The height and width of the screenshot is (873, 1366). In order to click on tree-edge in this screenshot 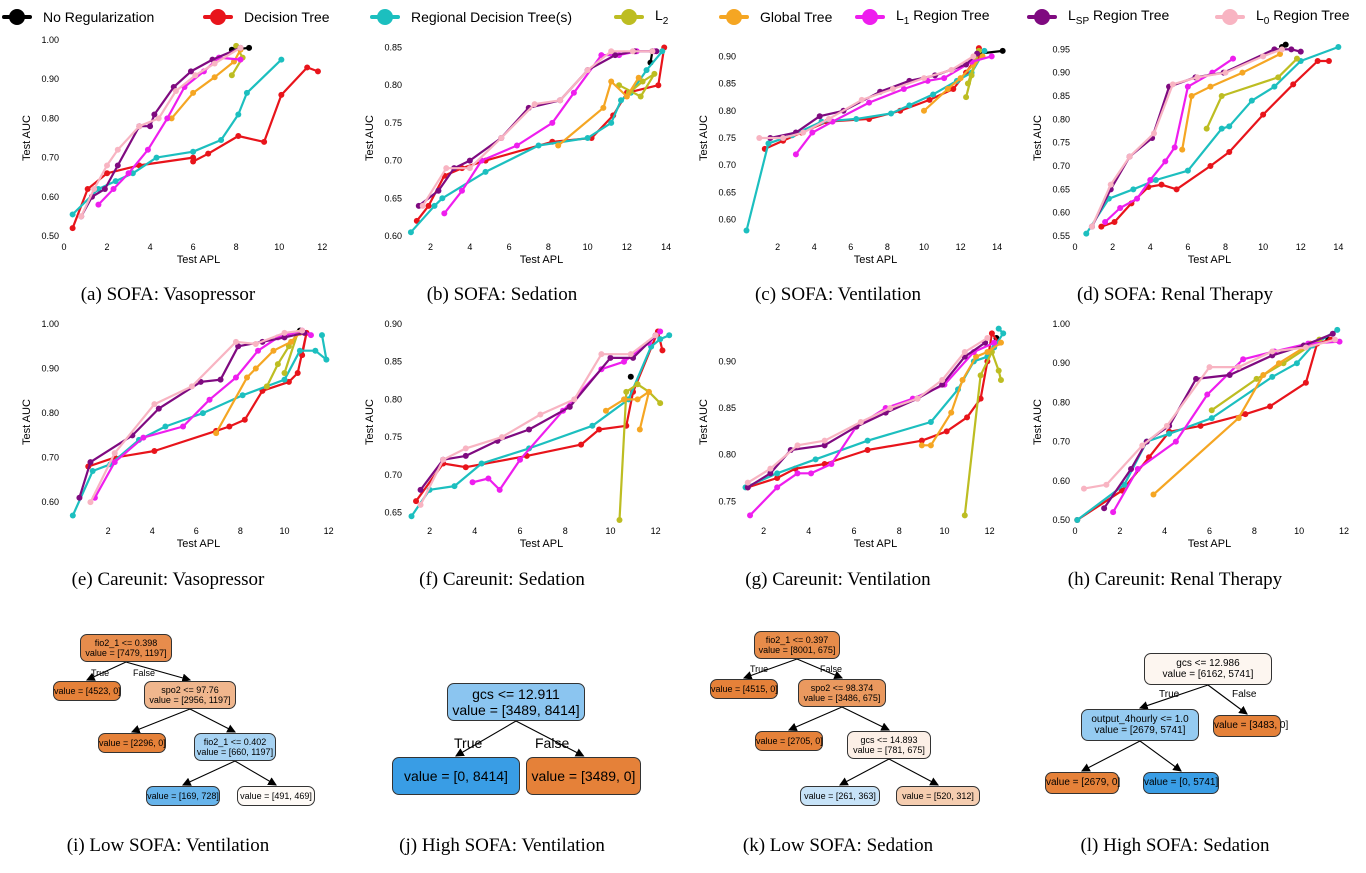, I will do `click(820, 669)`.